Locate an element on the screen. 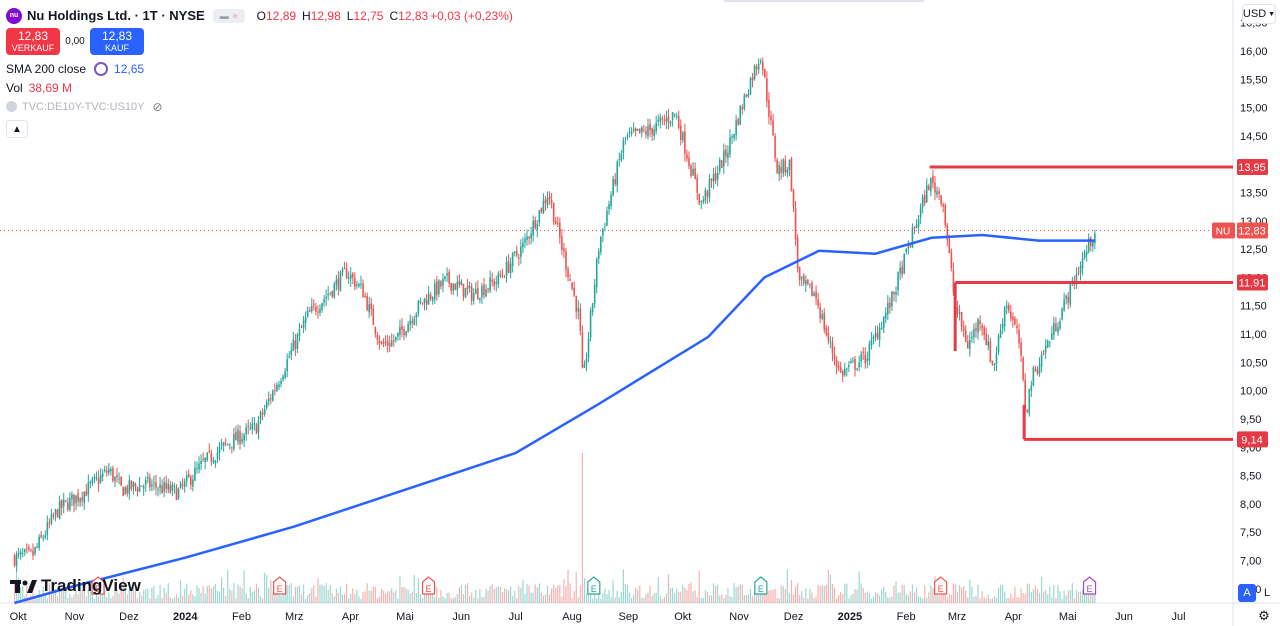 Image resolution: width=1280 pixels, height=626 pixels. currency-selector: USD ▼ is located at coordinates (1259, 14).